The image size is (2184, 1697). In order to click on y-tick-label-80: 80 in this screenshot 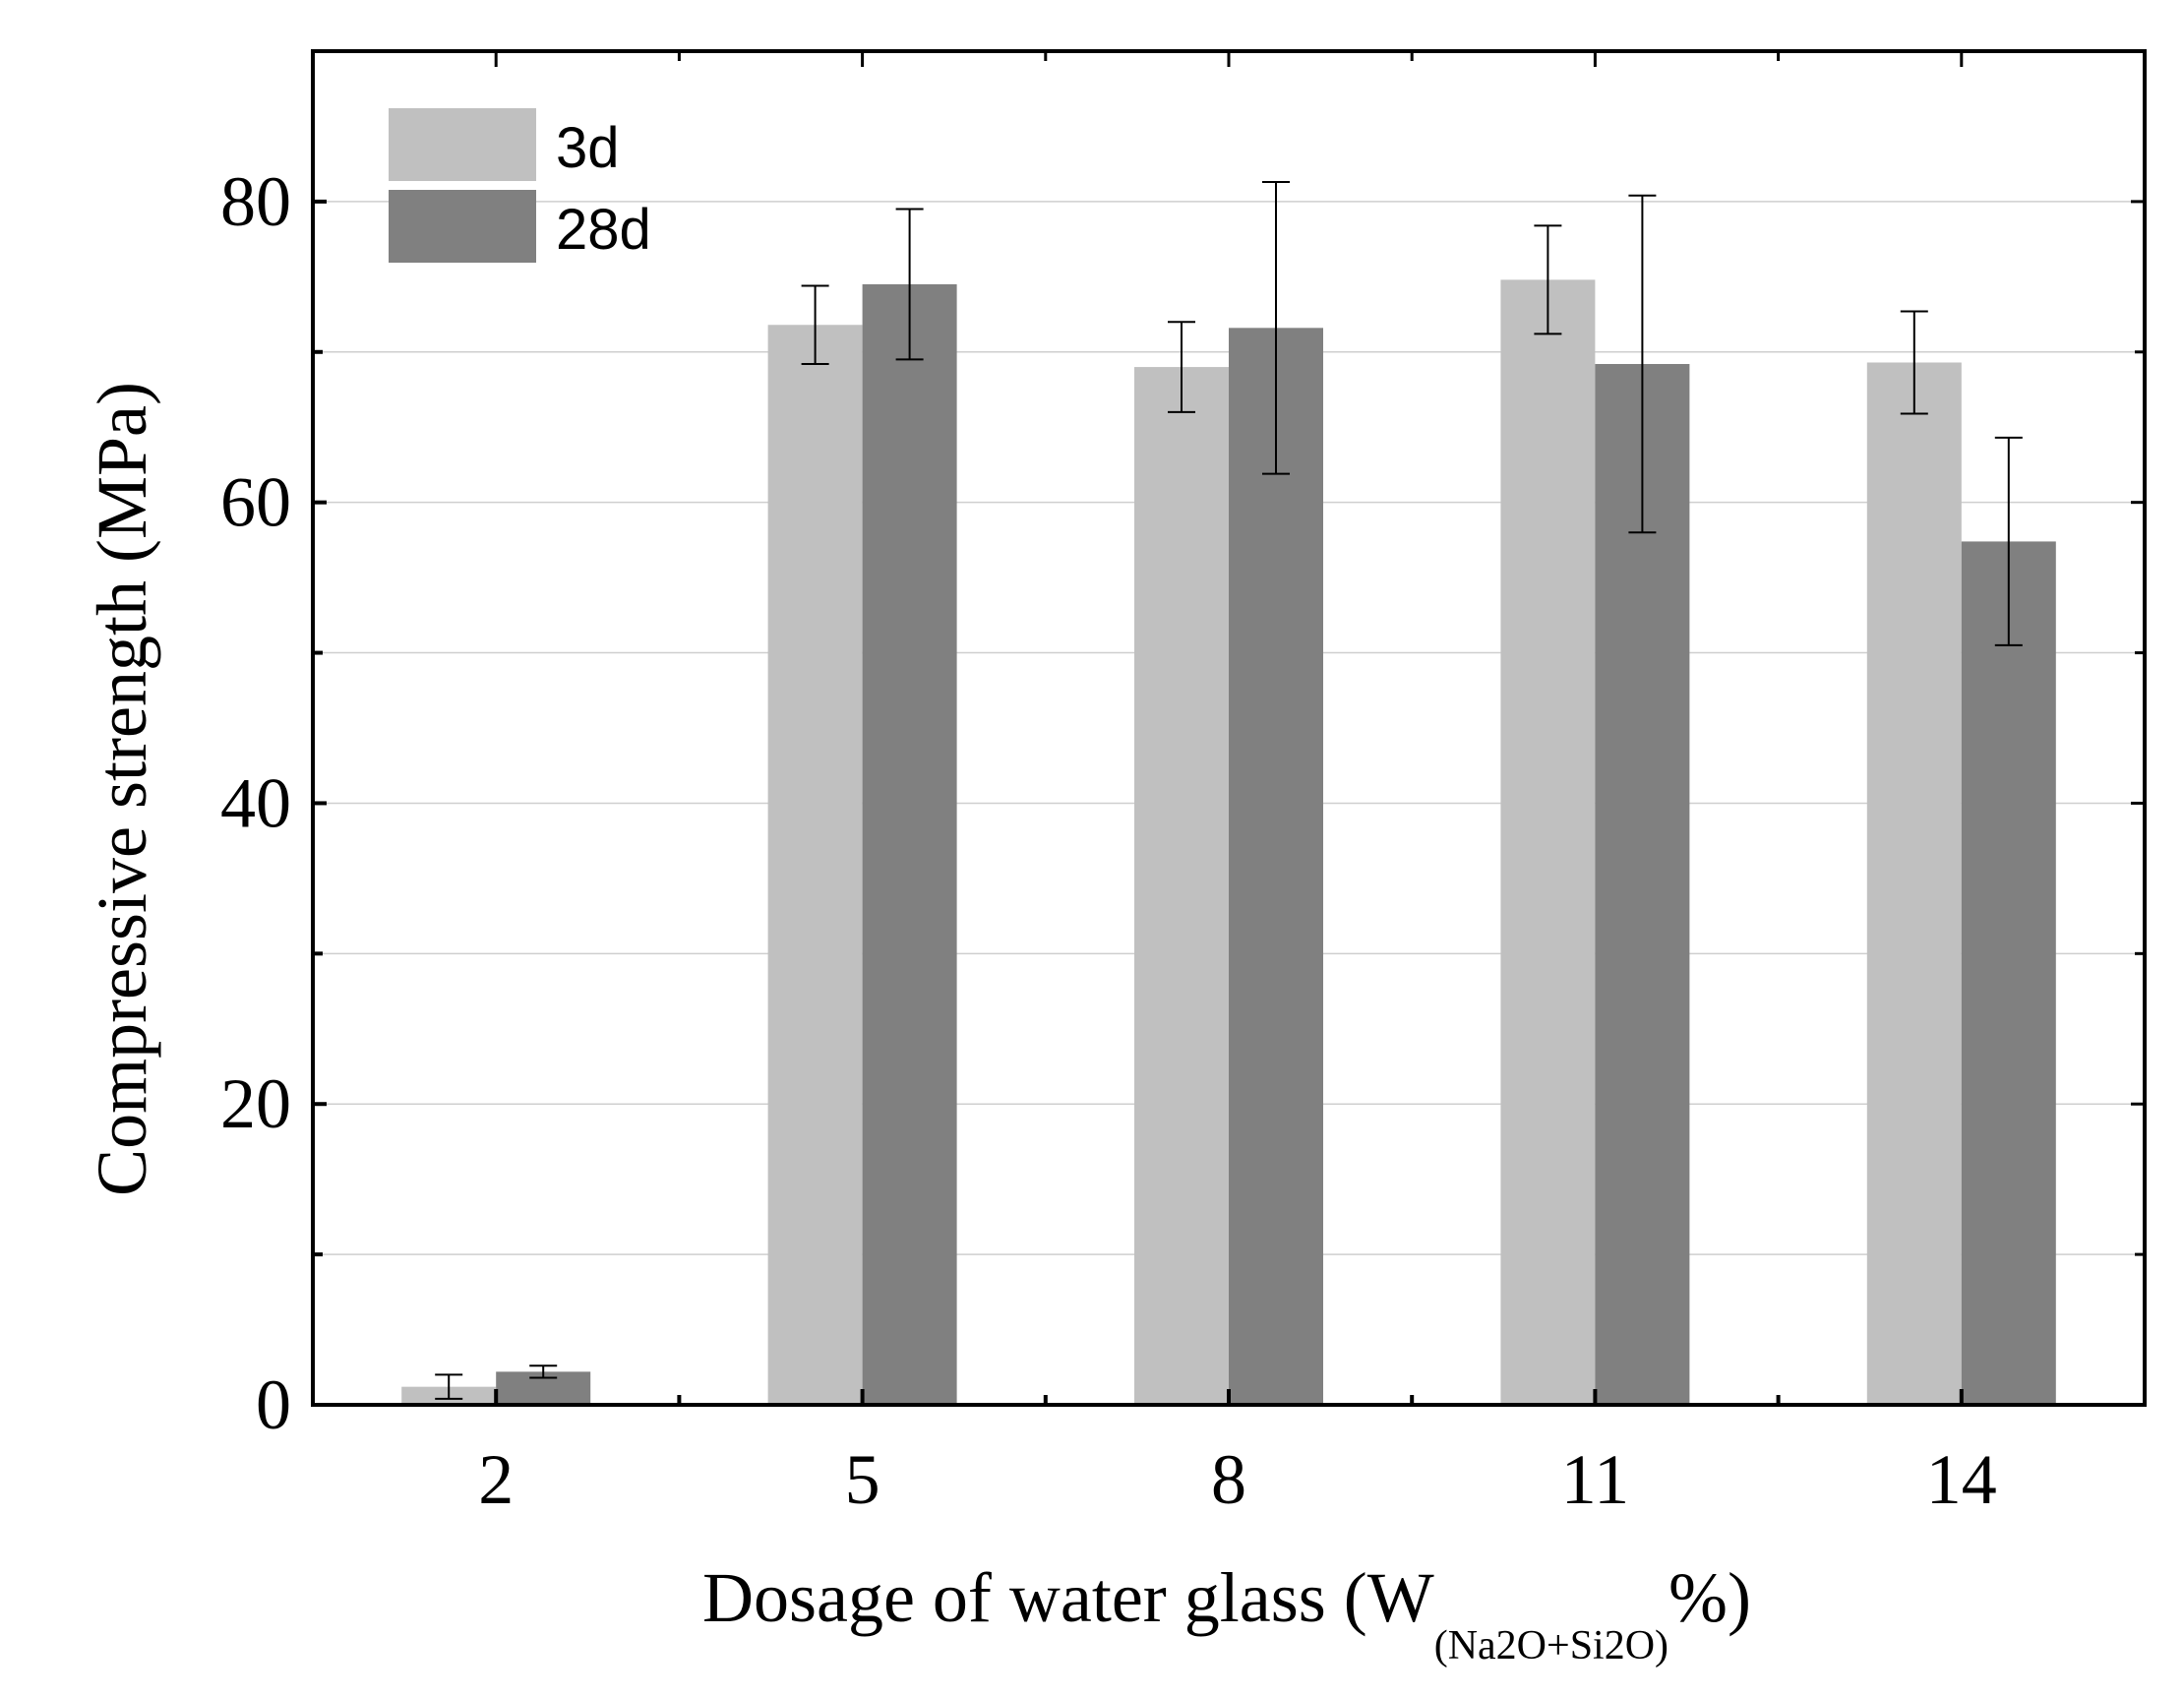, I will do `click(255, 201)`.